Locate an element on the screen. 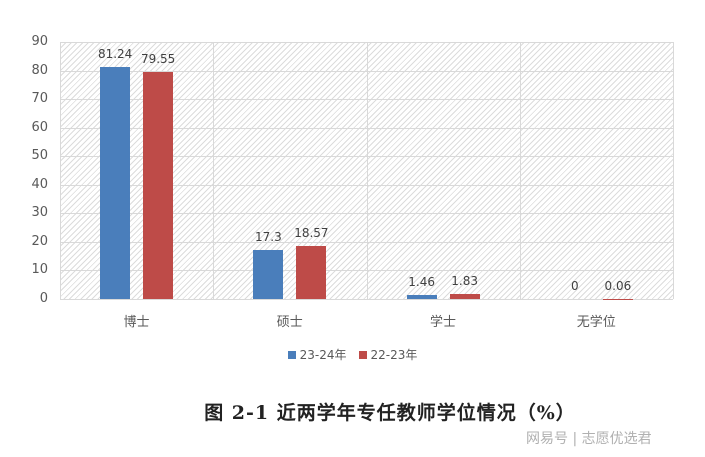 The width and height of the screenshot is (705, 457). legend-item: 23-24年 is located at coordinates (317, 354).